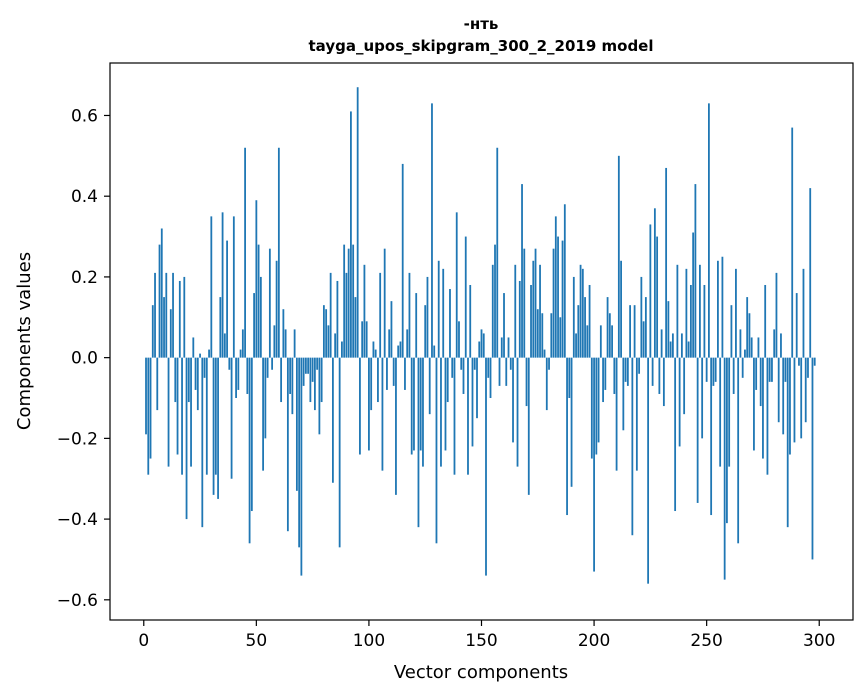 The image size is (867, 696). Describe the element at coordinates (77, 601) in the screenshot. I see `y-tick-label: −0.6` at that location.